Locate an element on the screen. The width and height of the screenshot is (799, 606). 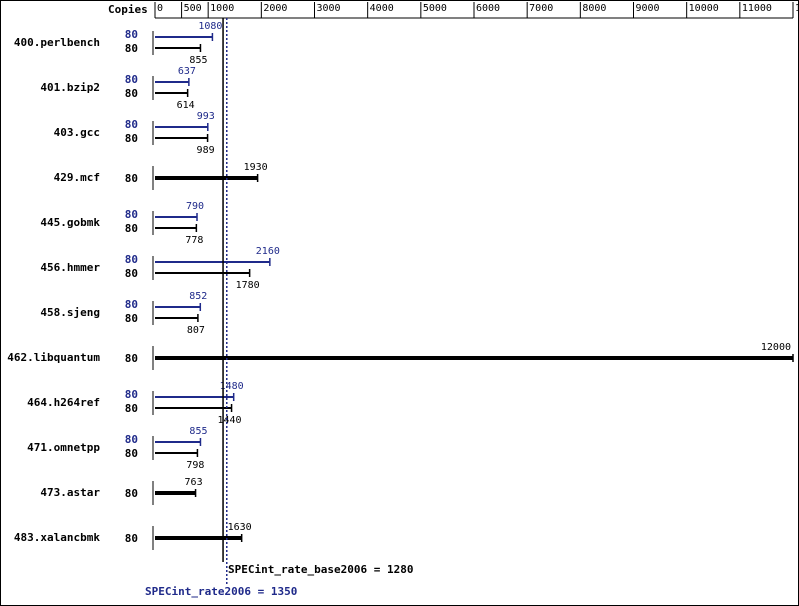
x-tick-label: 500 is located at coordinates (193, 8).